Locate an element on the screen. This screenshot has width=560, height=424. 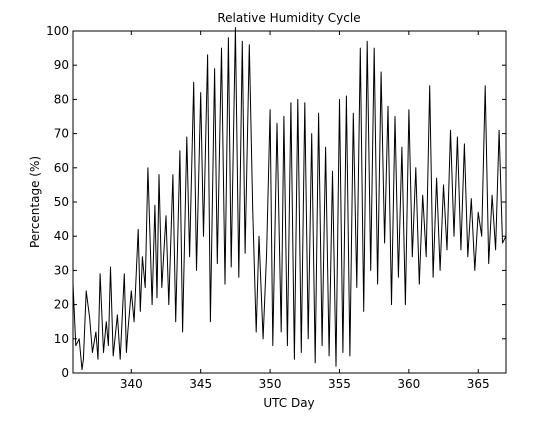
y-tick-label-30: 30 is located at coordinates (61, 270).